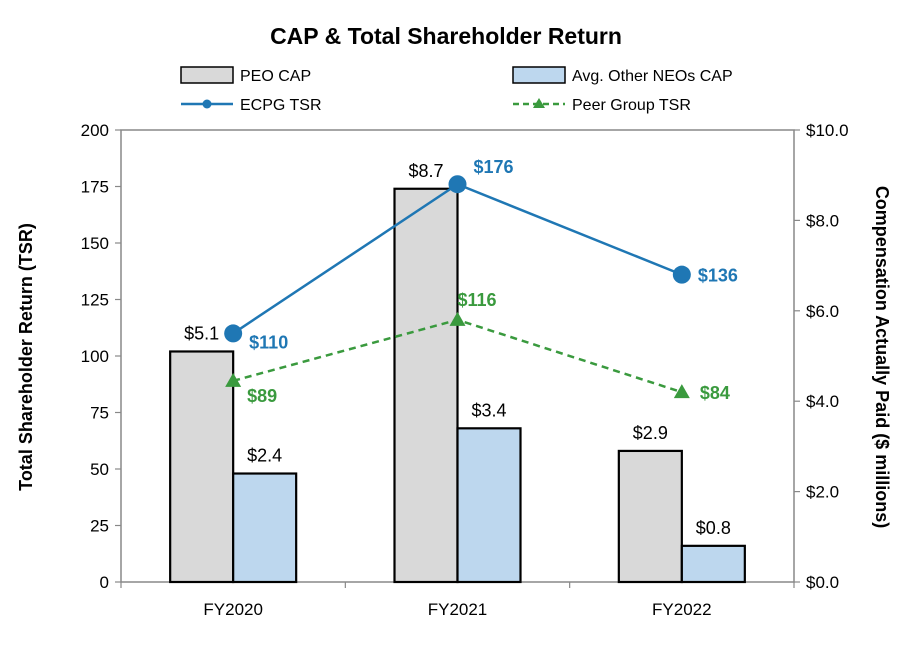 This screenshot has width=913, height=669. Describe the element at coordinates (265, 528) in the screenshot. I see `bar-avg-other-neos-cap-fy2020` at that location.